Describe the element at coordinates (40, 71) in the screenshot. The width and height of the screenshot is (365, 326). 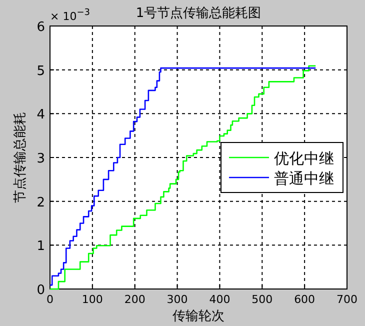
I see `y-tick-label: 5` at that location.